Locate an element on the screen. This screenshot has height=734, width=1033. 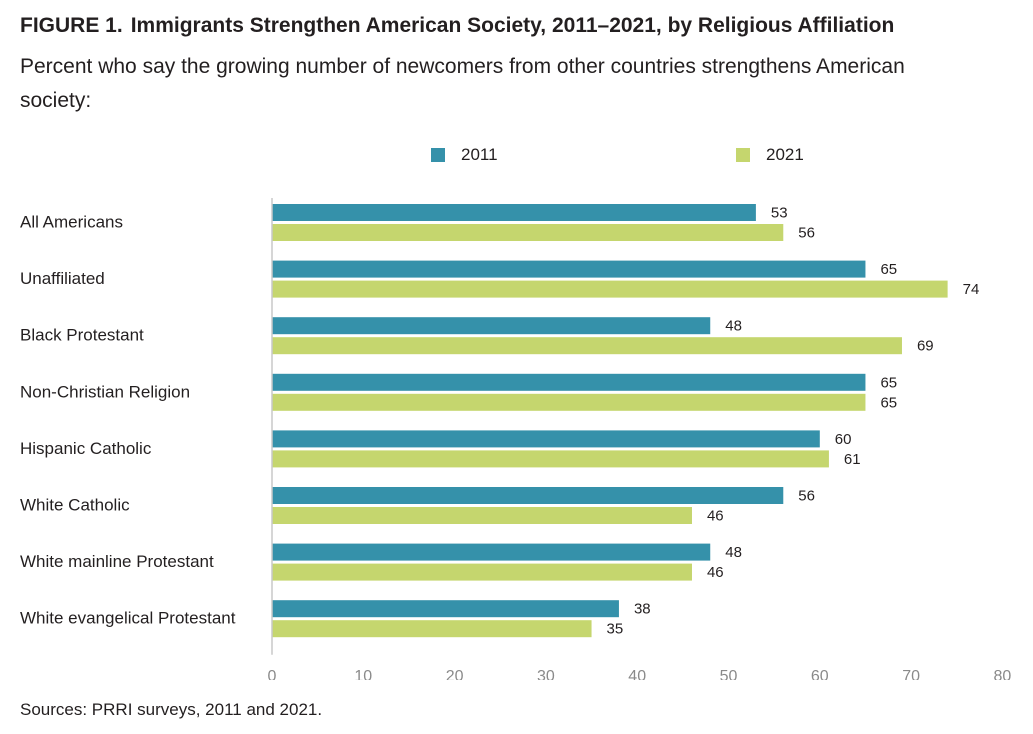
source-note: Sources: PRRI surveys, 2011 and 2021. is located at coordinates (171, 709).